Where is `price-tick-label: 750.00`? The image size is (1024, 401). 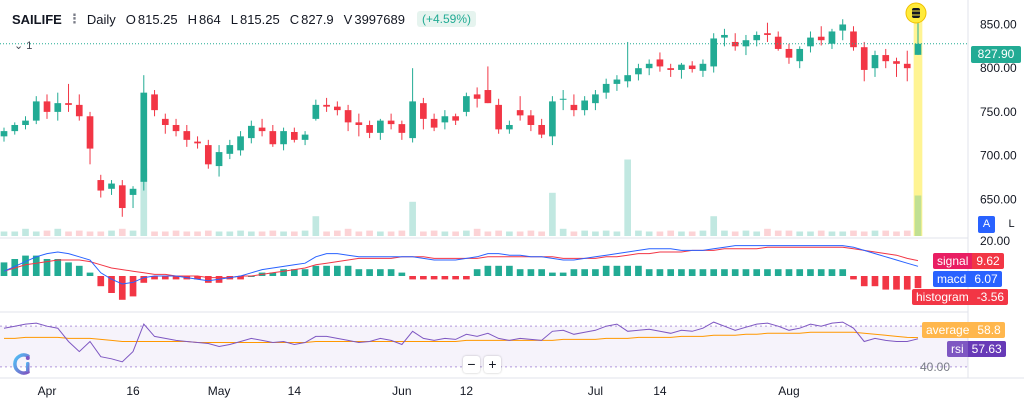
price-tick-label: 750.00 is located at coordinates (998, 112).